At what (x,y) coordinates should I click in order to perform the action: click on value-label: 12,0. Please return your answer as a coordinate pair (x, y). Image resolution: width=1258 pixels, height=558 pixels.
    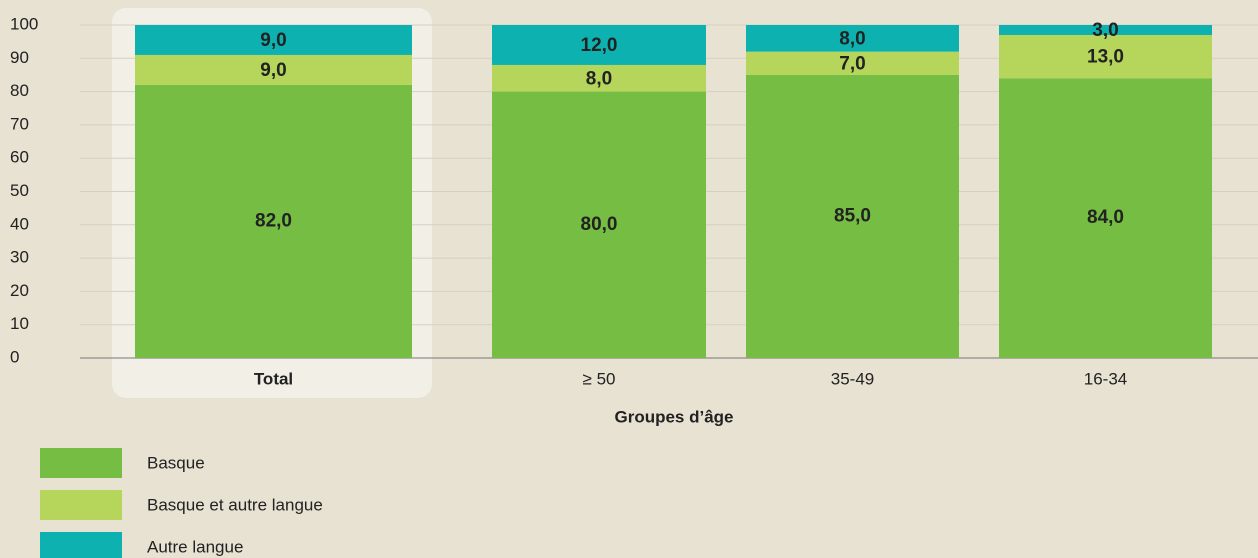
    Looking at the image, I should click on (599, 45).